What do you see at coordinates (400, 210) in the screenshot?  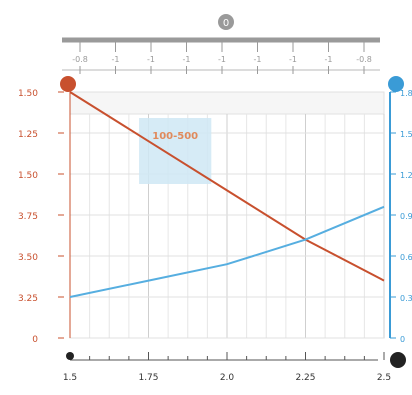 I see `right-axis: 0 0.3 0.6 0.9 1.2 1.5 1.8` at bounding box center [400, 210].